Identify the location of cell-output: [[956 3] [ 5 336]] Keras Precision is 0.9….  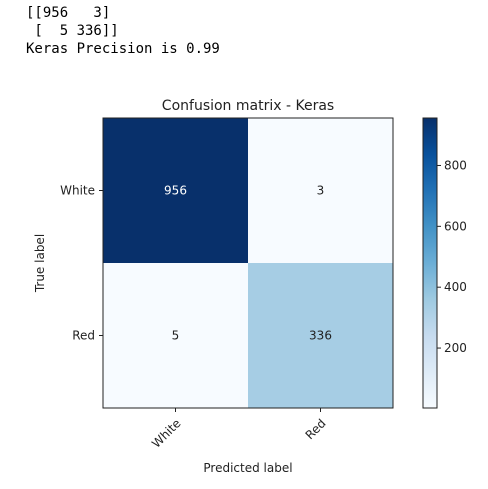
(123, 31).